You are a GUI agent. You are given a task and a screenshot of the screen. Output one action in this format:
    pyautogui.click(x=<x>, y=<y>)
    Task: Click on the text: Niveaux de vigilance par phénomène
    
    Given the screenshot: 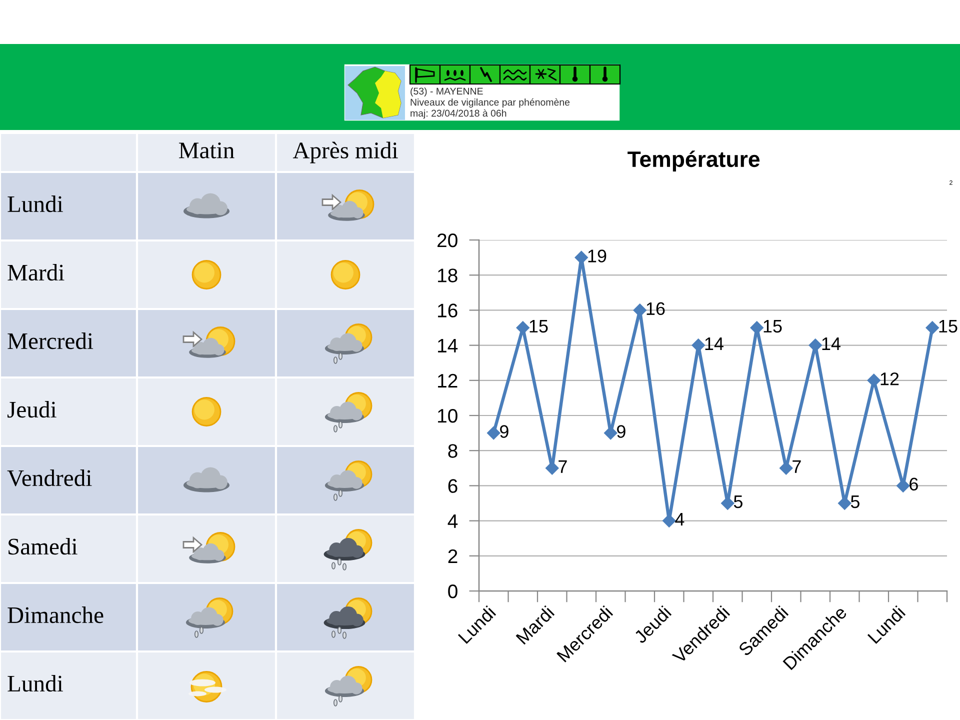 What is the action you would take?
    pyautogui.click(x=490, y=103)
    